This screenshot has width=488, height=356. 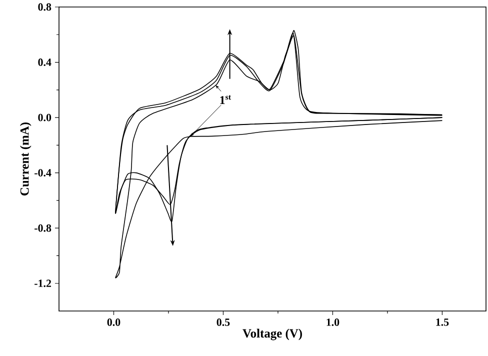 What do you see at coordinates (226, 99) in the screenshot?
I see `annotation: 1$^{st}$` at bounding box center [226, 99].